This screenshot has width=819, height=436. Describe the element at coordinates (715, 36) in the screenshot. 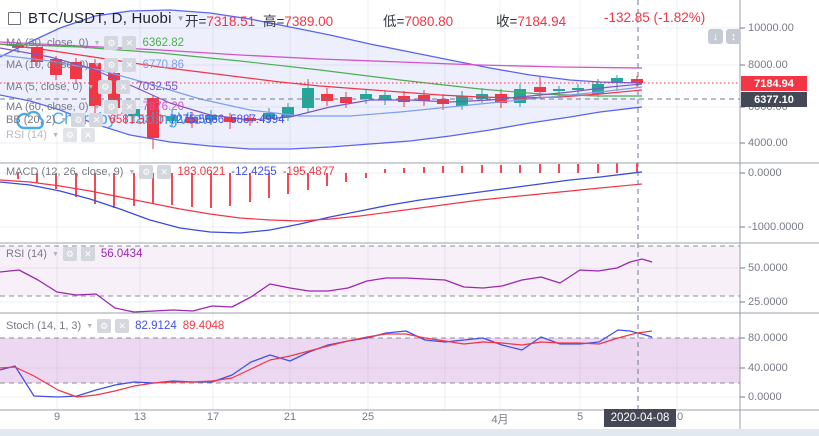

I see `scroll-down-icon: ↓` at that location.